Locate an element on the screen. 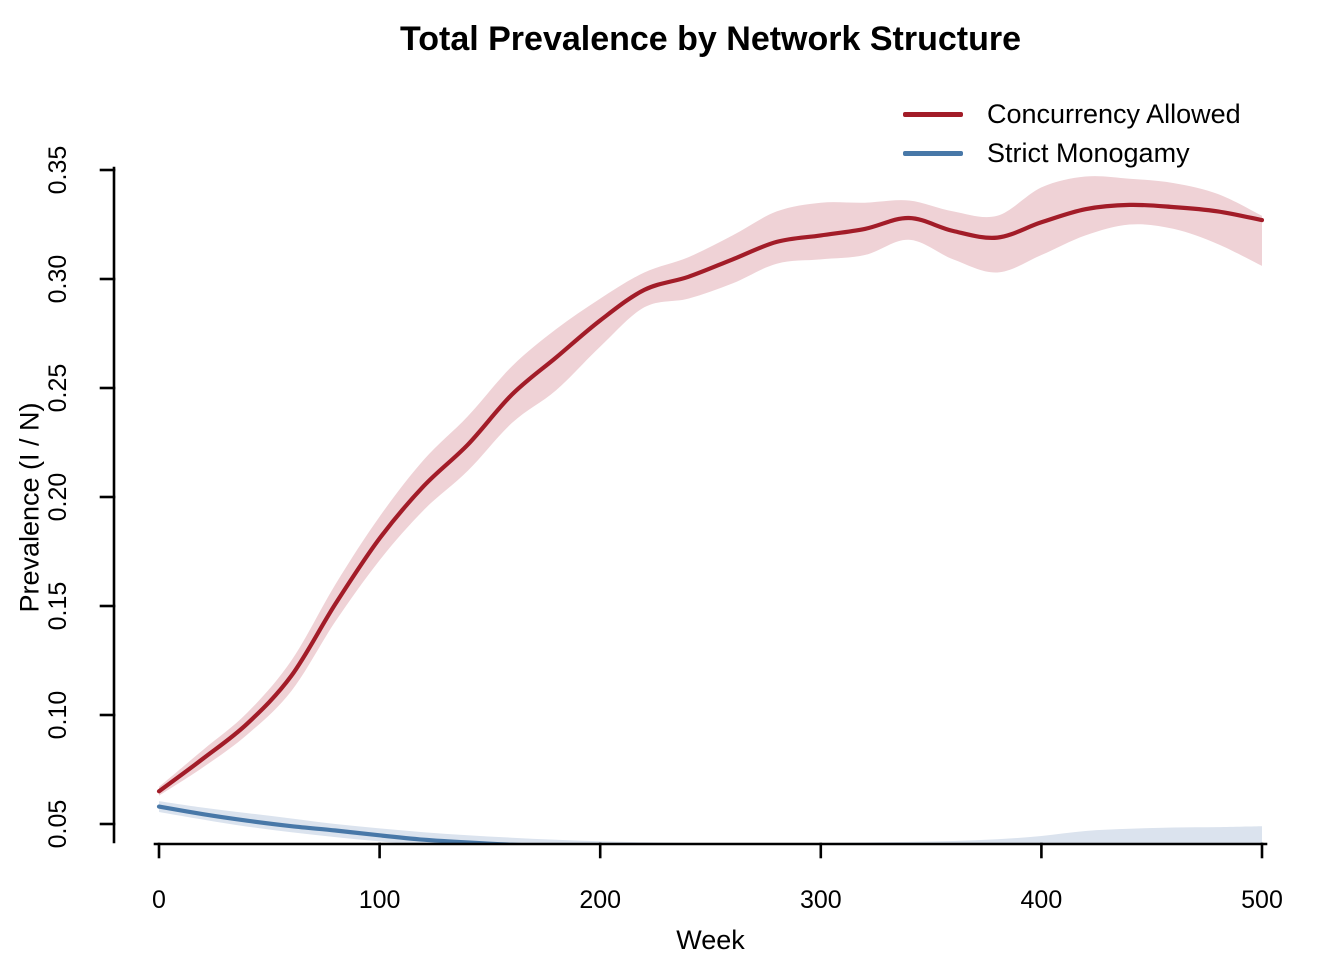 The image size is (1344, 960). legend-label: Concurrency Allowed is located at coordinates (1114, 114).